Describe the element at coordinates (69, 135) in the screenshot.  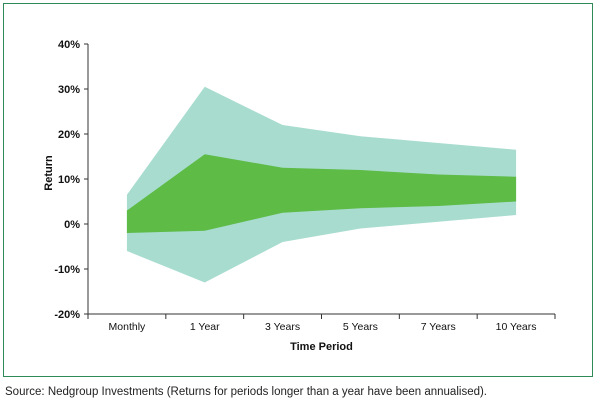
I see `y-tick-label: 20%` at that location.